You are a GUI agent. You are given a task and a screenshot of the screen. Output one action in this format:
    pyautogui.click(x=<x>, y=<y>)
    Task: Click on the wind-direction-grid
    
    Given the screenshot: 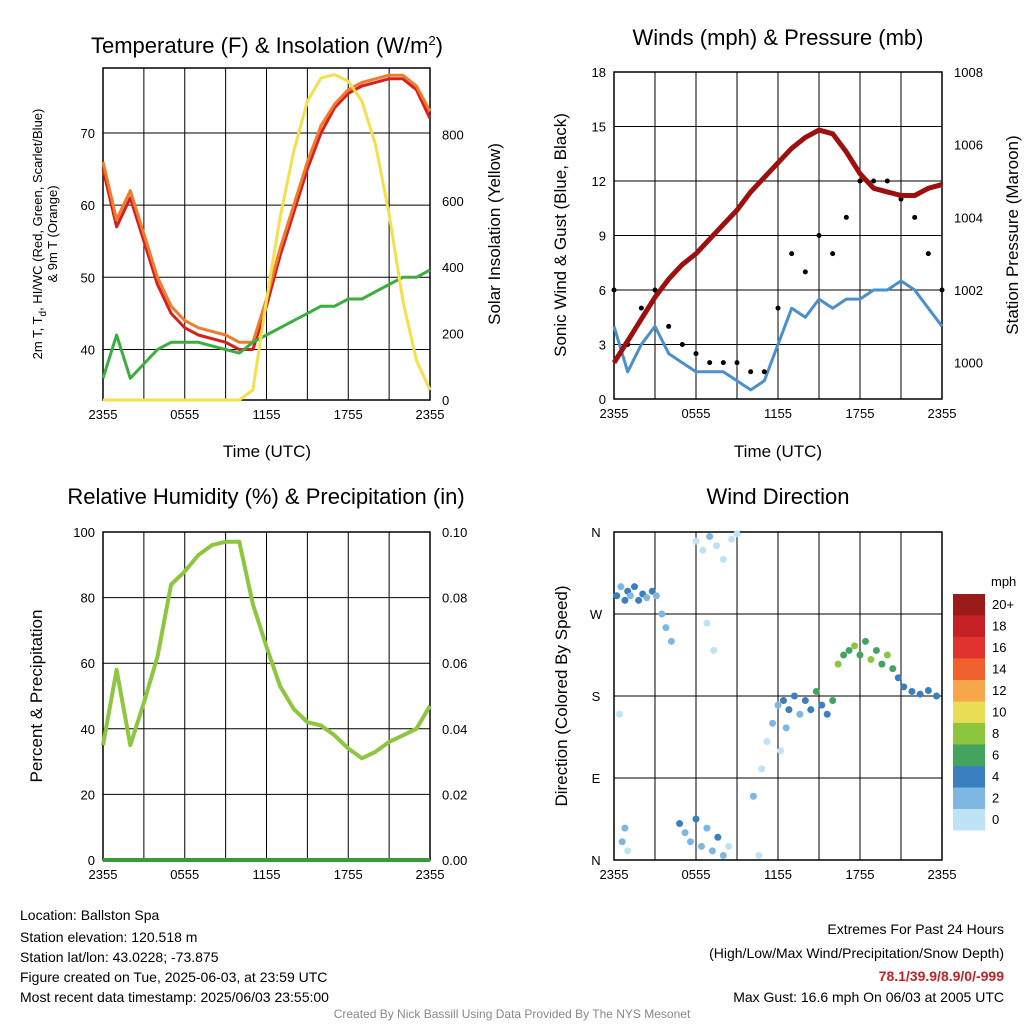 What is the action you would take?
    pyautogui.click(x=778, y=696)
    